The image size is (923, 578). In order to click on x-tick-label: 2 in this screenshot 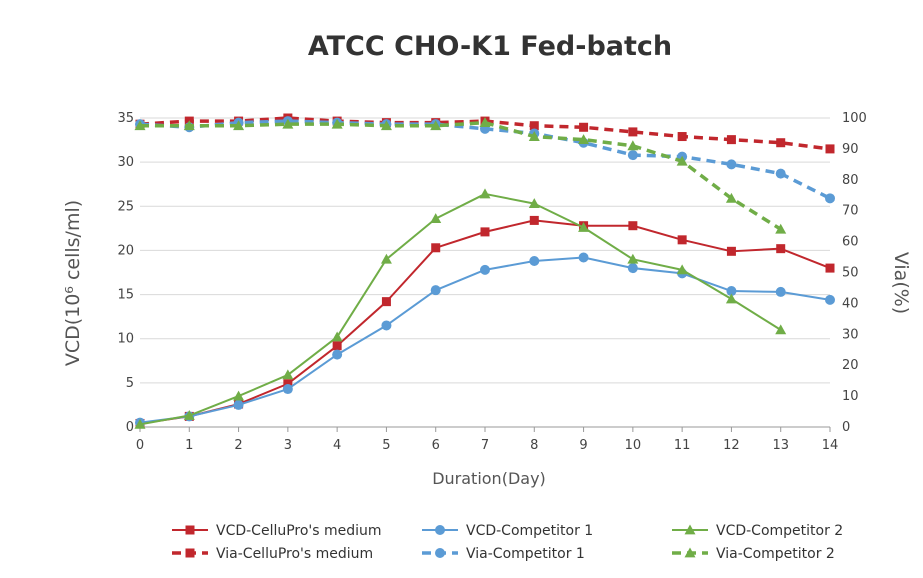, I will do `click(238, 445)`.